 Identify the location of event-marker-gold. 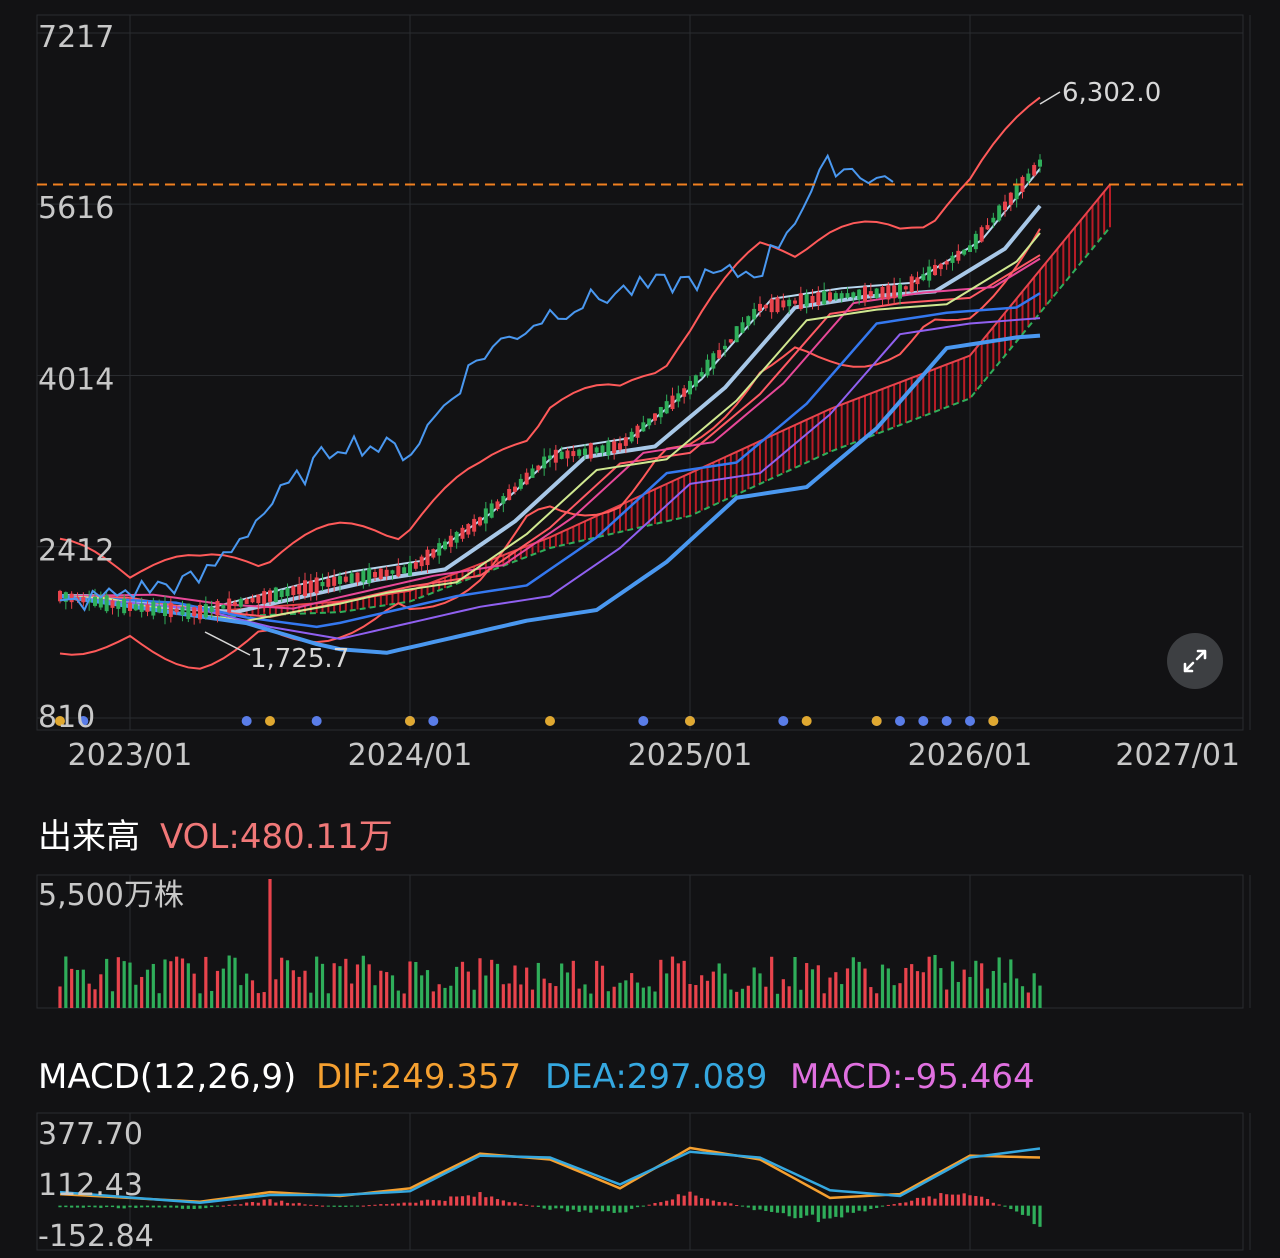
(410, 721).